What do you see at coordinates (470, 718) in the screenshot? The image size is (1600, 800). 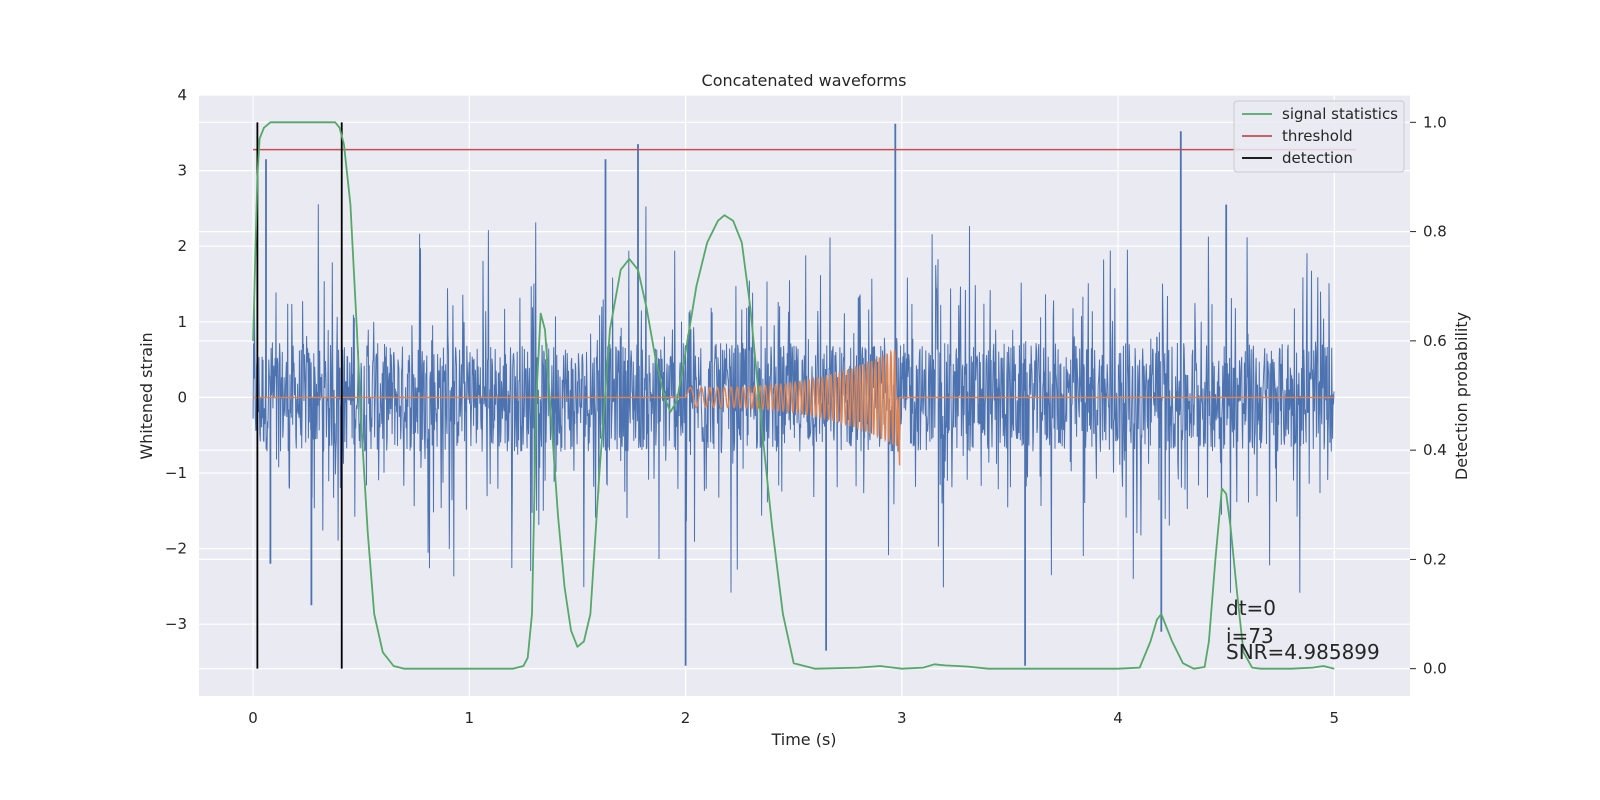 I see `x-tick-label-1: 1` at bounding box center [470, 718].